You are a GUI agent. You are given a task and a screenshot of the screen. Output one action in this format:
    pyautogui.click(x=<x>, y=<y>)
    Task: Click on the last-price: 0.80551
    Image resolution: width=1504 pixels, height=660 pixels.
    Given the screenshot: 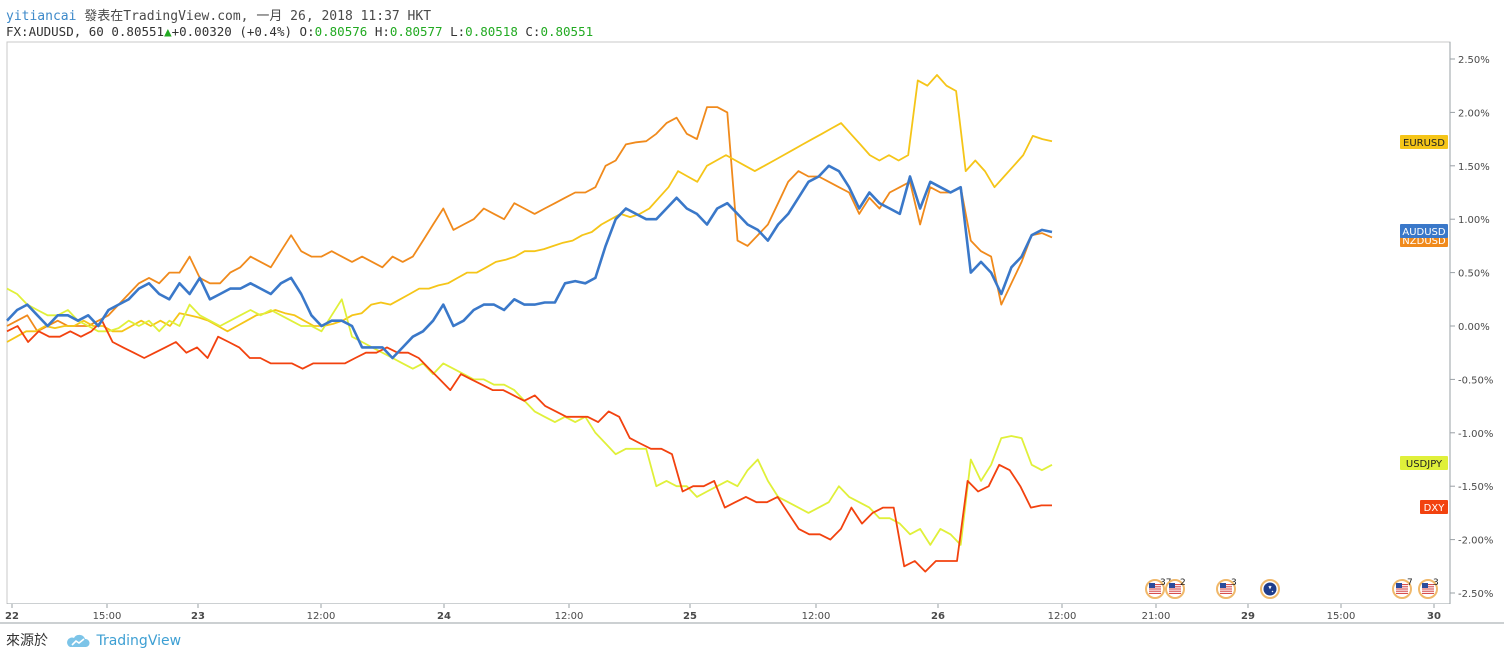 What is the action you would take?
    pyautogui.click(x=138, y=31)
    